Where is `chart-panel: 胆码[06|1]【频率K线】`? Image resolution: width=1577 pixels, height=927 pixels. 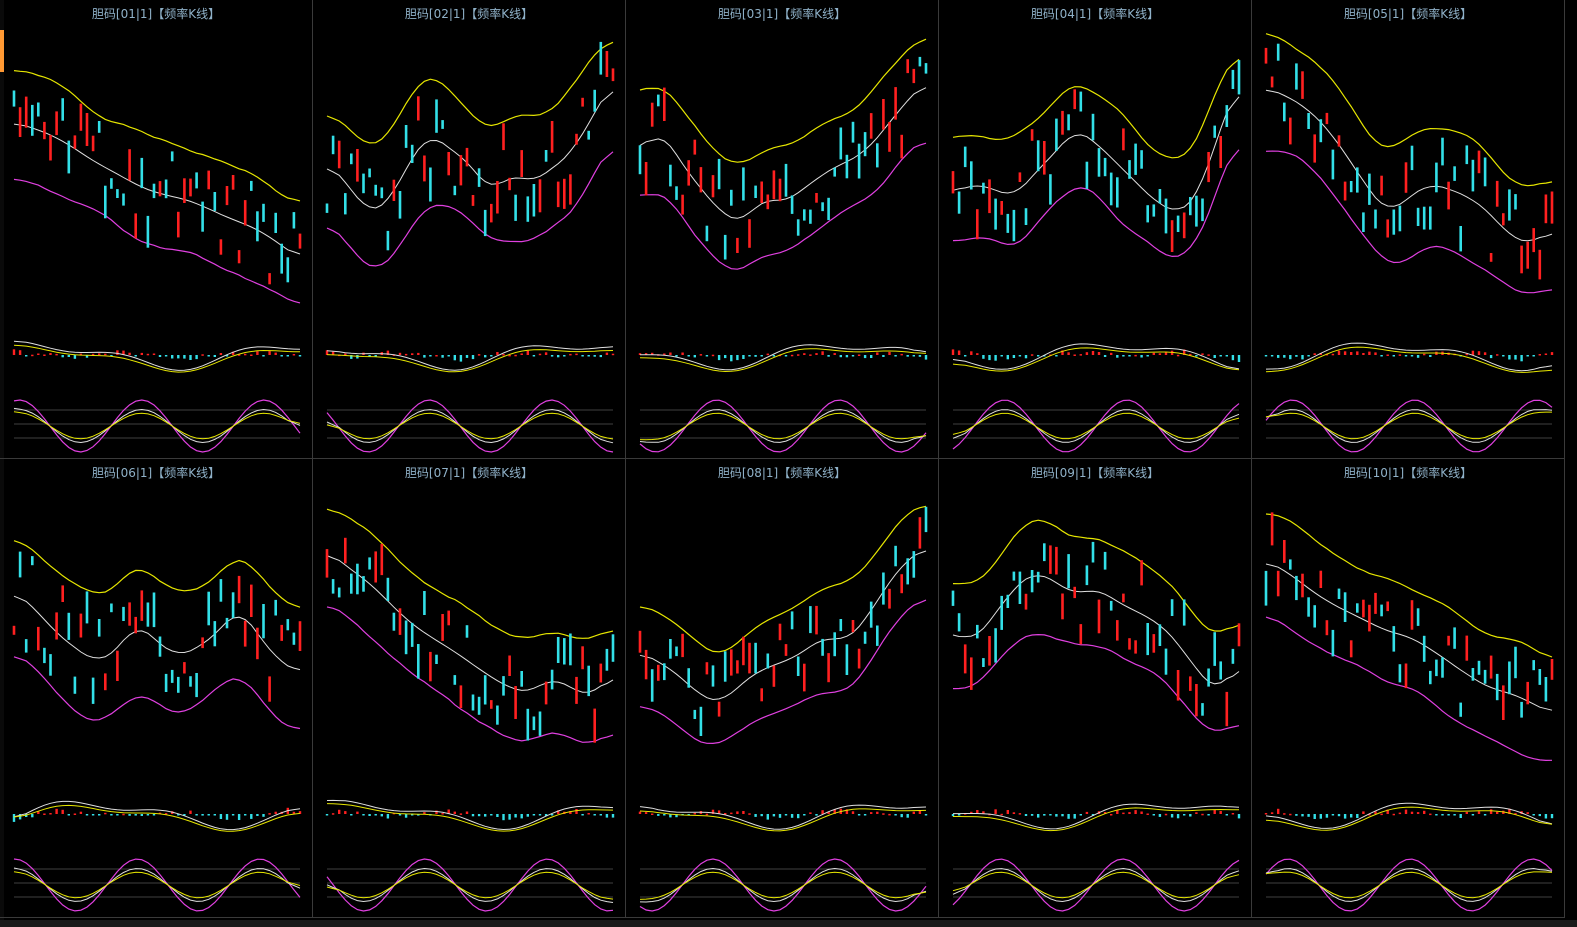 chart-panel: 胆码[06|1]【频率K线】 is located at coordinates (156, 688).